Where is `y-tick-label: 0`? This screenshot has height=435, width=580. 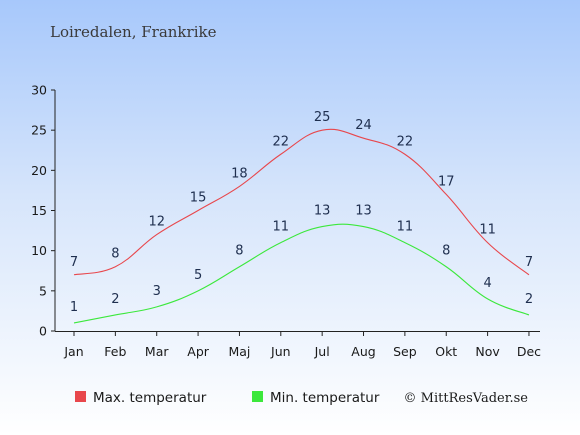 y-tick-label: 0 is located at coordinates (43, 331).